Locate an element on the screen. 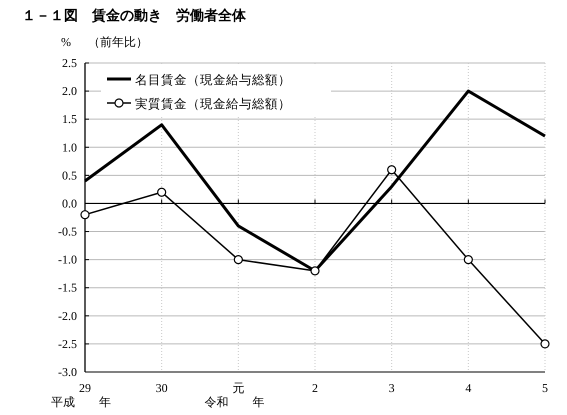 The width and height of the screenshot is (567, 415). y-tick-label: -2.0 is located at coordinates (67, 315).